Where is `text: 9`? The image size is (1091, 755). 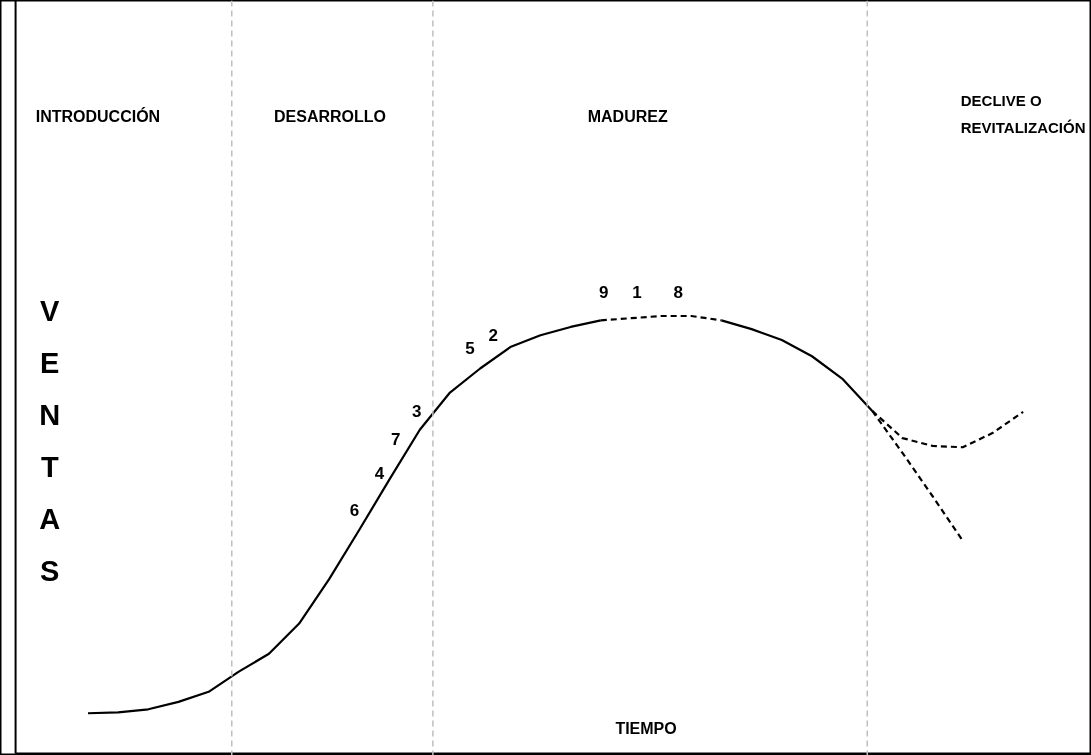 text: 9 is located at coordinates (604, 292).